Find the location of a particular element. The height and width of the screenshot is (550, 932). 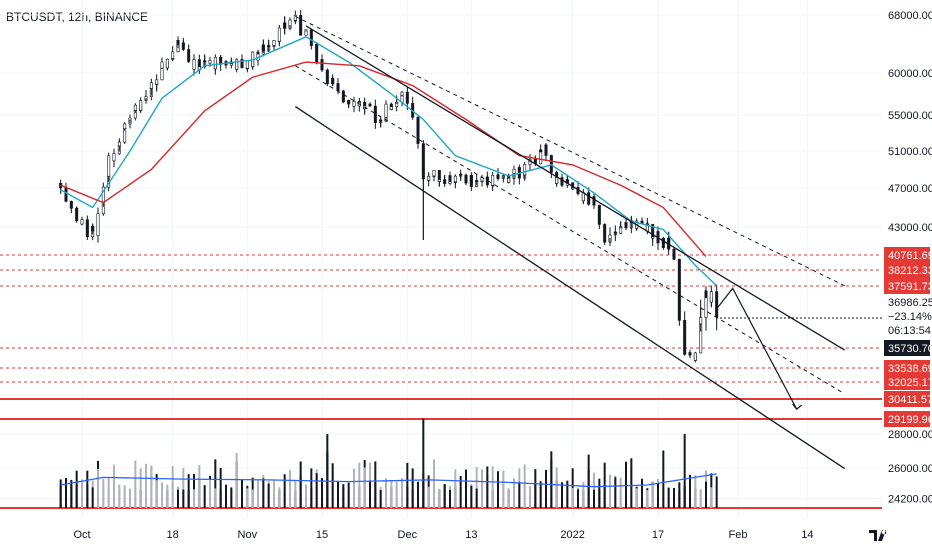

x-tick-label-8: Feb is located at coordinates (738, 535).